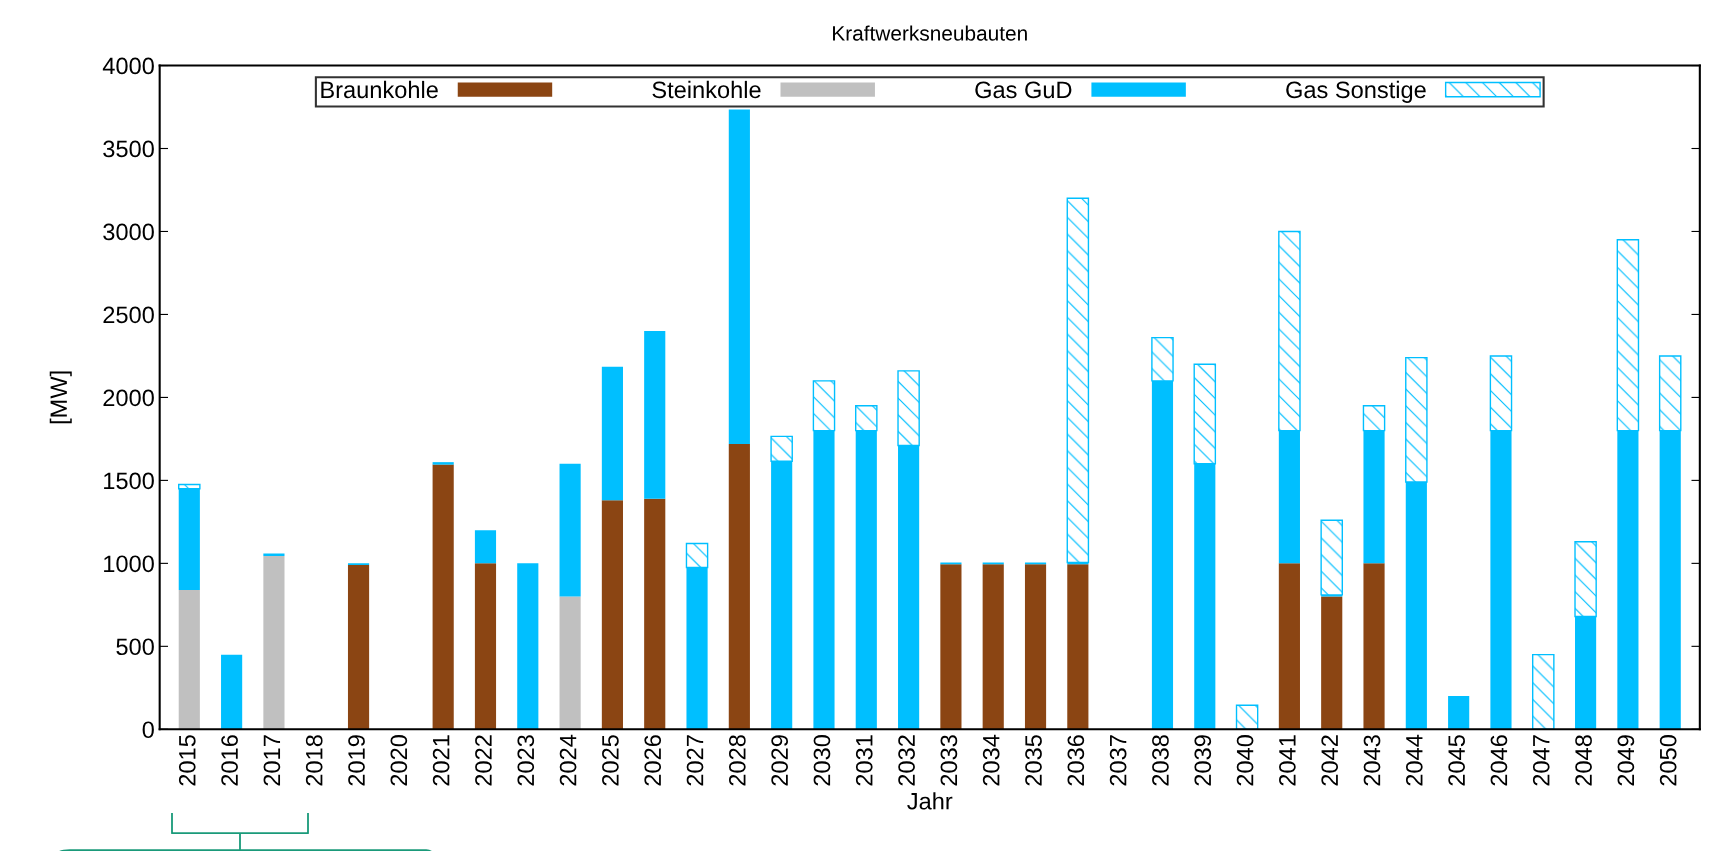  I want to click on x-tick-label: 2016, so click(229, 760).